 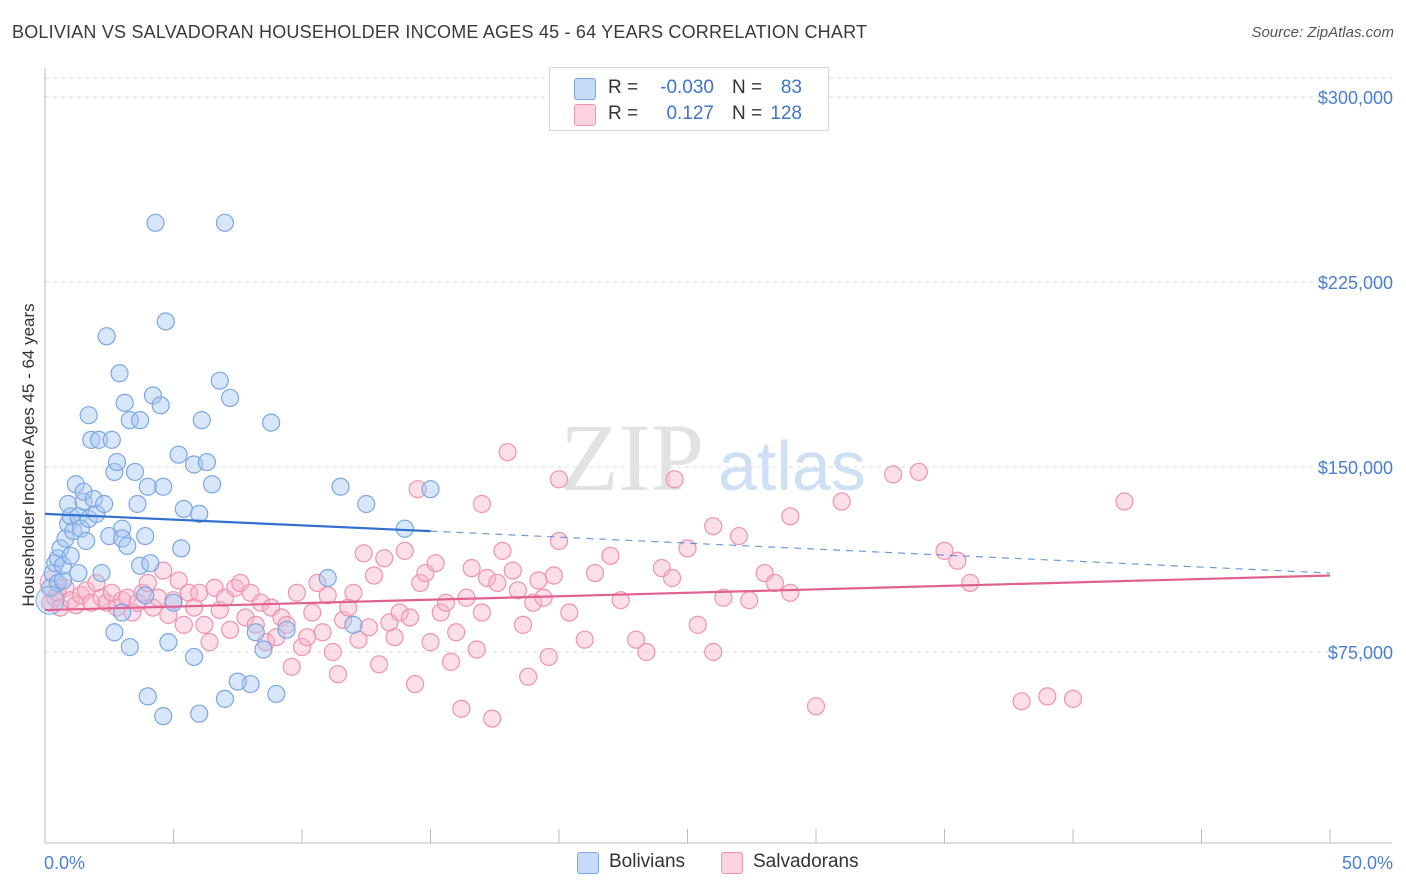 I want to click on salvadorans-trend-line, so click(x=687, y=593).